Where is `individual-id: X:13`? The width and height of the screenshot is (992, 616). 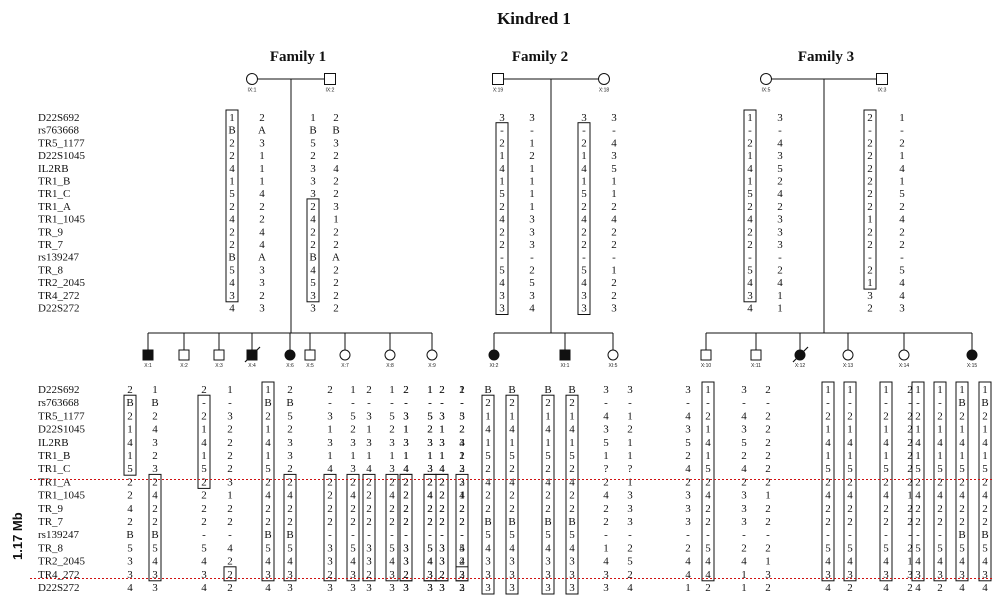 individual-id: X:13 is located at coordinates (848, 366).